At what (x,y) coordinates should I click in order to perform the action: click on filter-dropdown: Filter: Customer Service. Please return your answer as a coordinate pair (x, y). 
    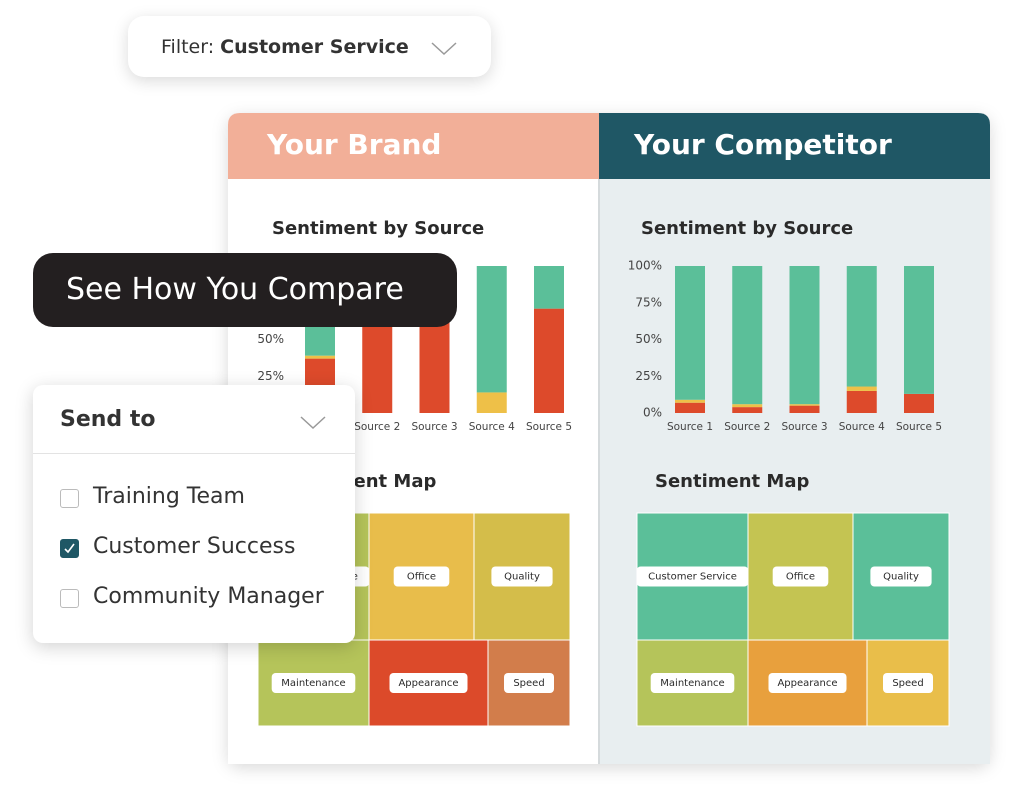
    Looking at the image, I should click on (309, 46).